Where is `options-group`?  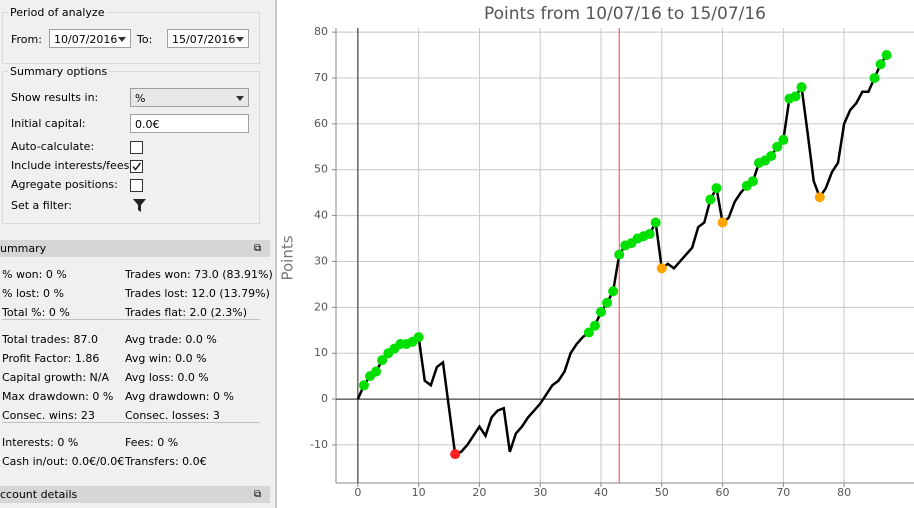 options-group is located at coordinates (131, 147).